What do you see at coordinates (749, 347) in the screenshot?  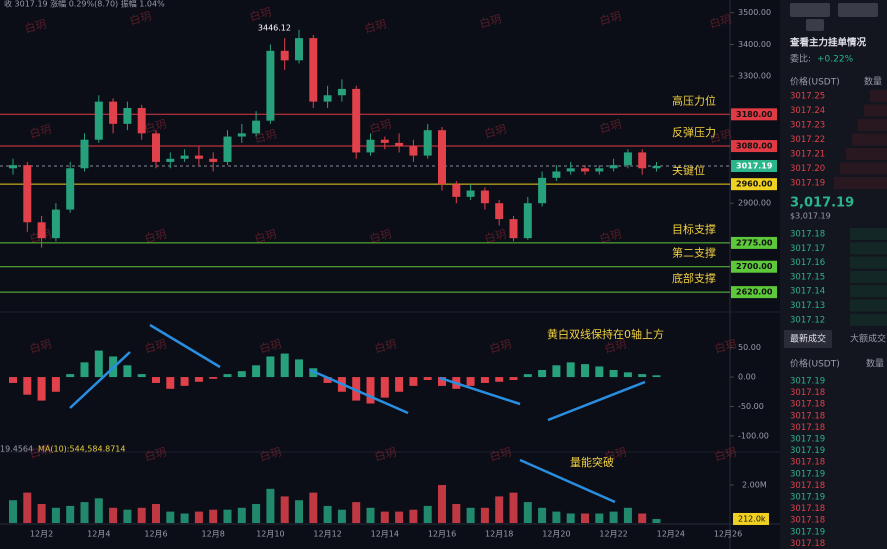 I see `macd-tick-label: 50.00` at bounding box center [749, 347].